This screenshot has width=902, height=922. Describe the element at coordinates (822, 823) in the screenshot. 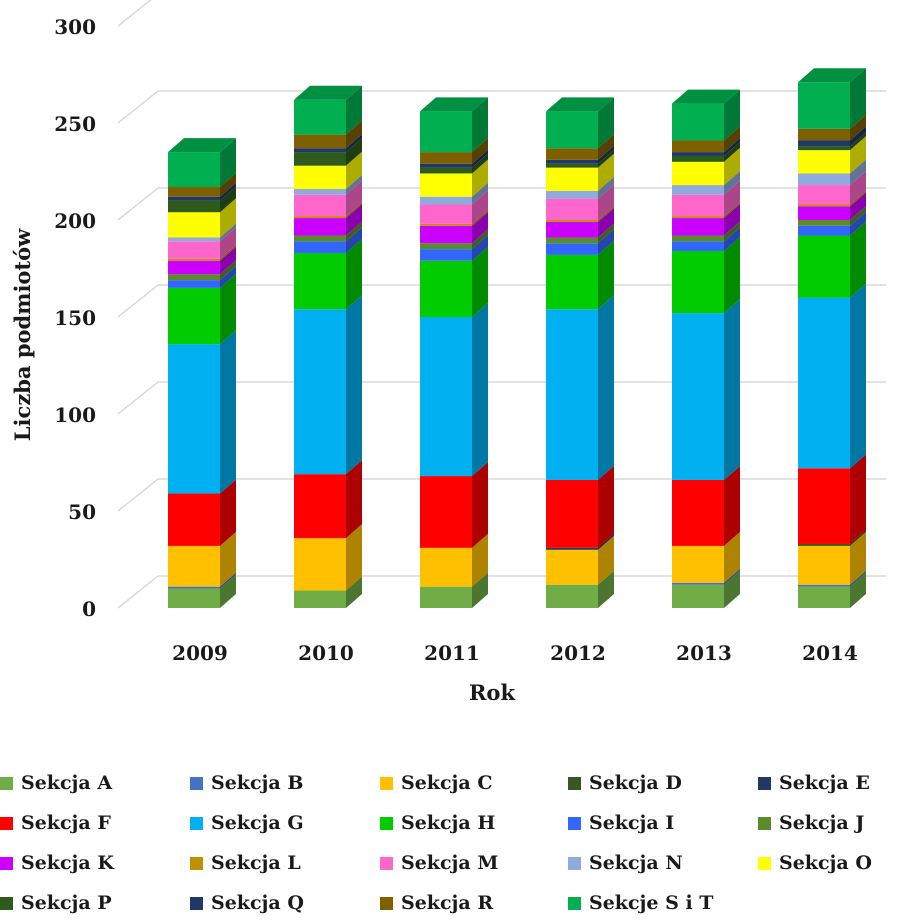

I see `legend-label: Sekcja J` at that location.